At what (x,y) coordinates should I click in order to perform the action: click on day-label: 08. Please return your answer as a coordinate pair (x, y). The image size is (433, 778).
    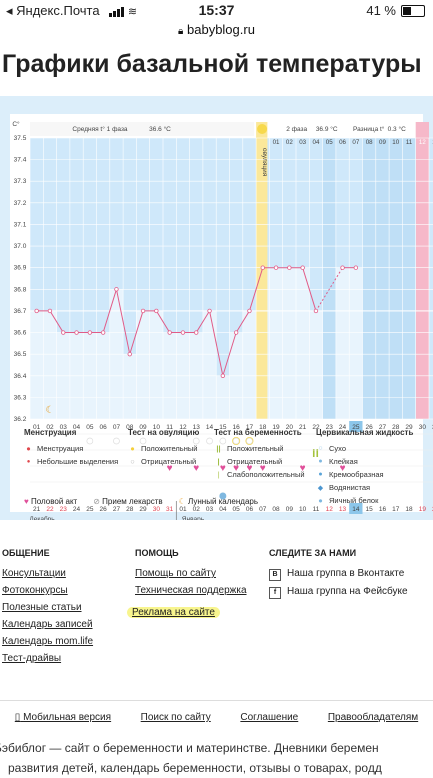
    Looking at the image, I should click on (130, 427).